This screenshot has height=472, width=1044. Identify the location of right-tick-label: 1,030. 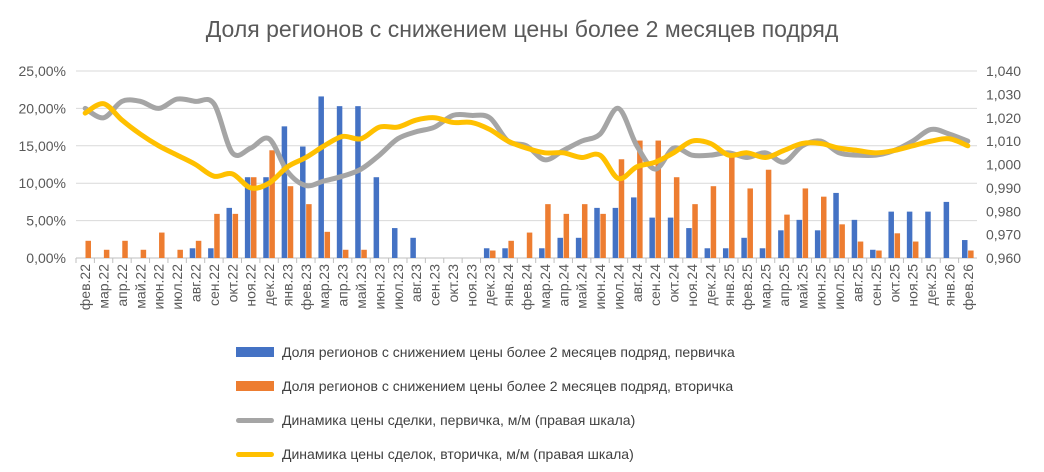
(1003, 94).